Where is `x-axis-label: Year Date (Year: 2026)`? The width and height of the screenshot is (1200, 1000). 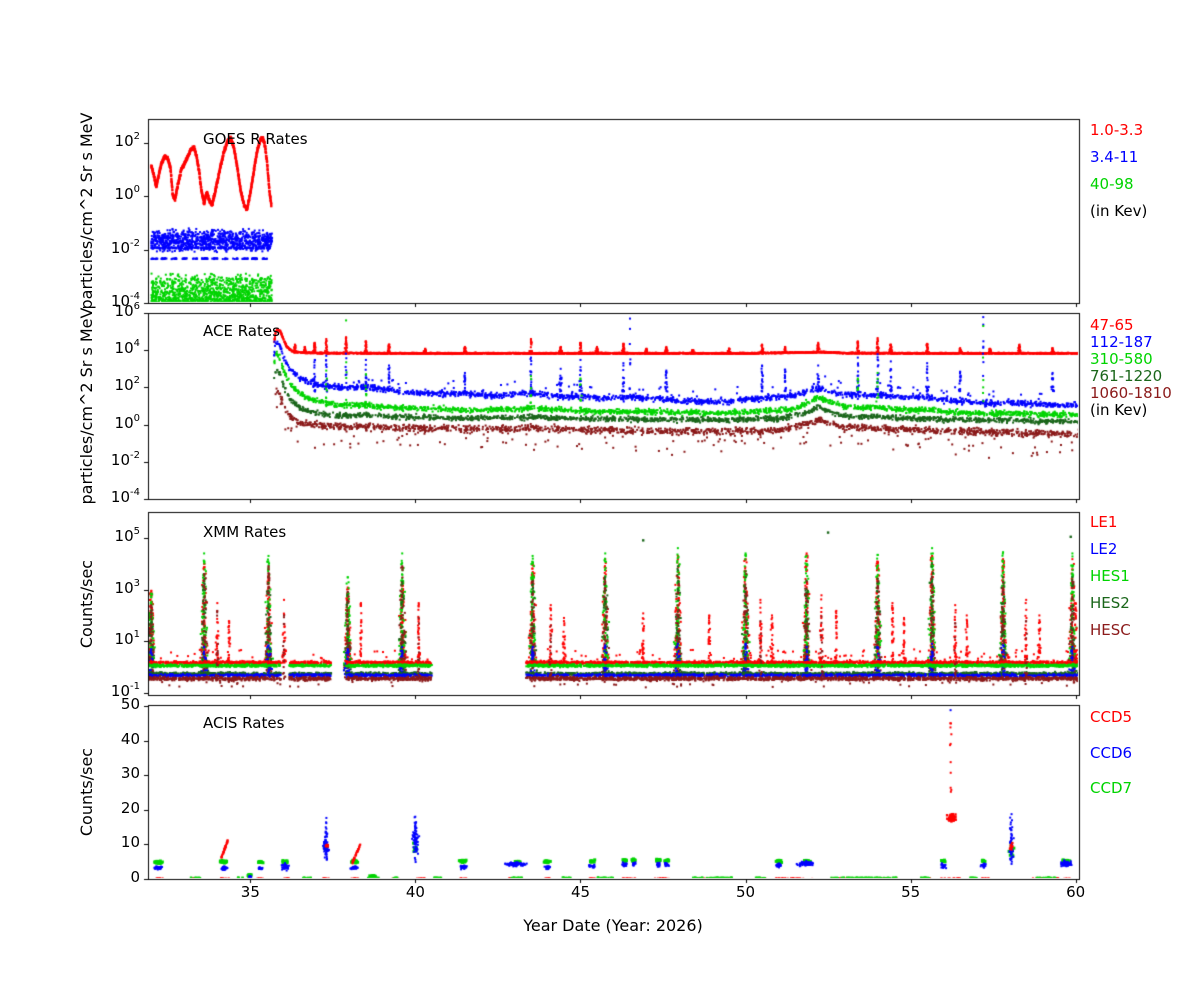
x-axis-label: Year Date (Year: 2026) is located at coordinates (613, 925).